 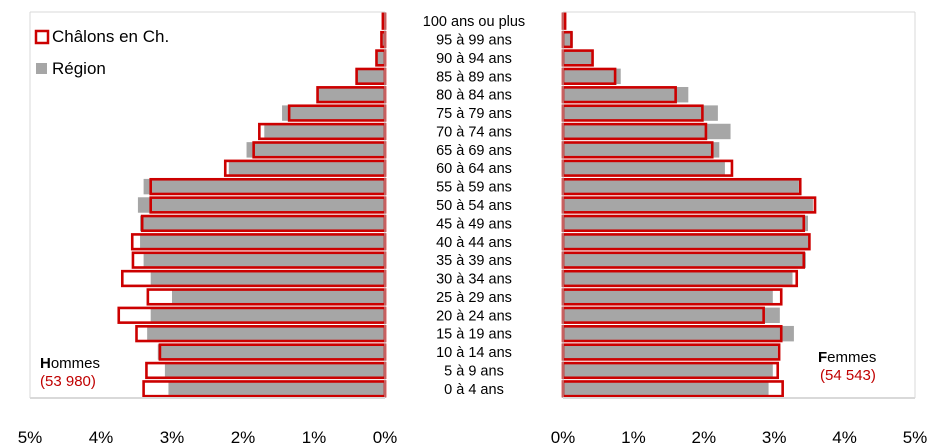 I want to click on age-label-12: 60 à 64 ans, so click(x=474, y=169).